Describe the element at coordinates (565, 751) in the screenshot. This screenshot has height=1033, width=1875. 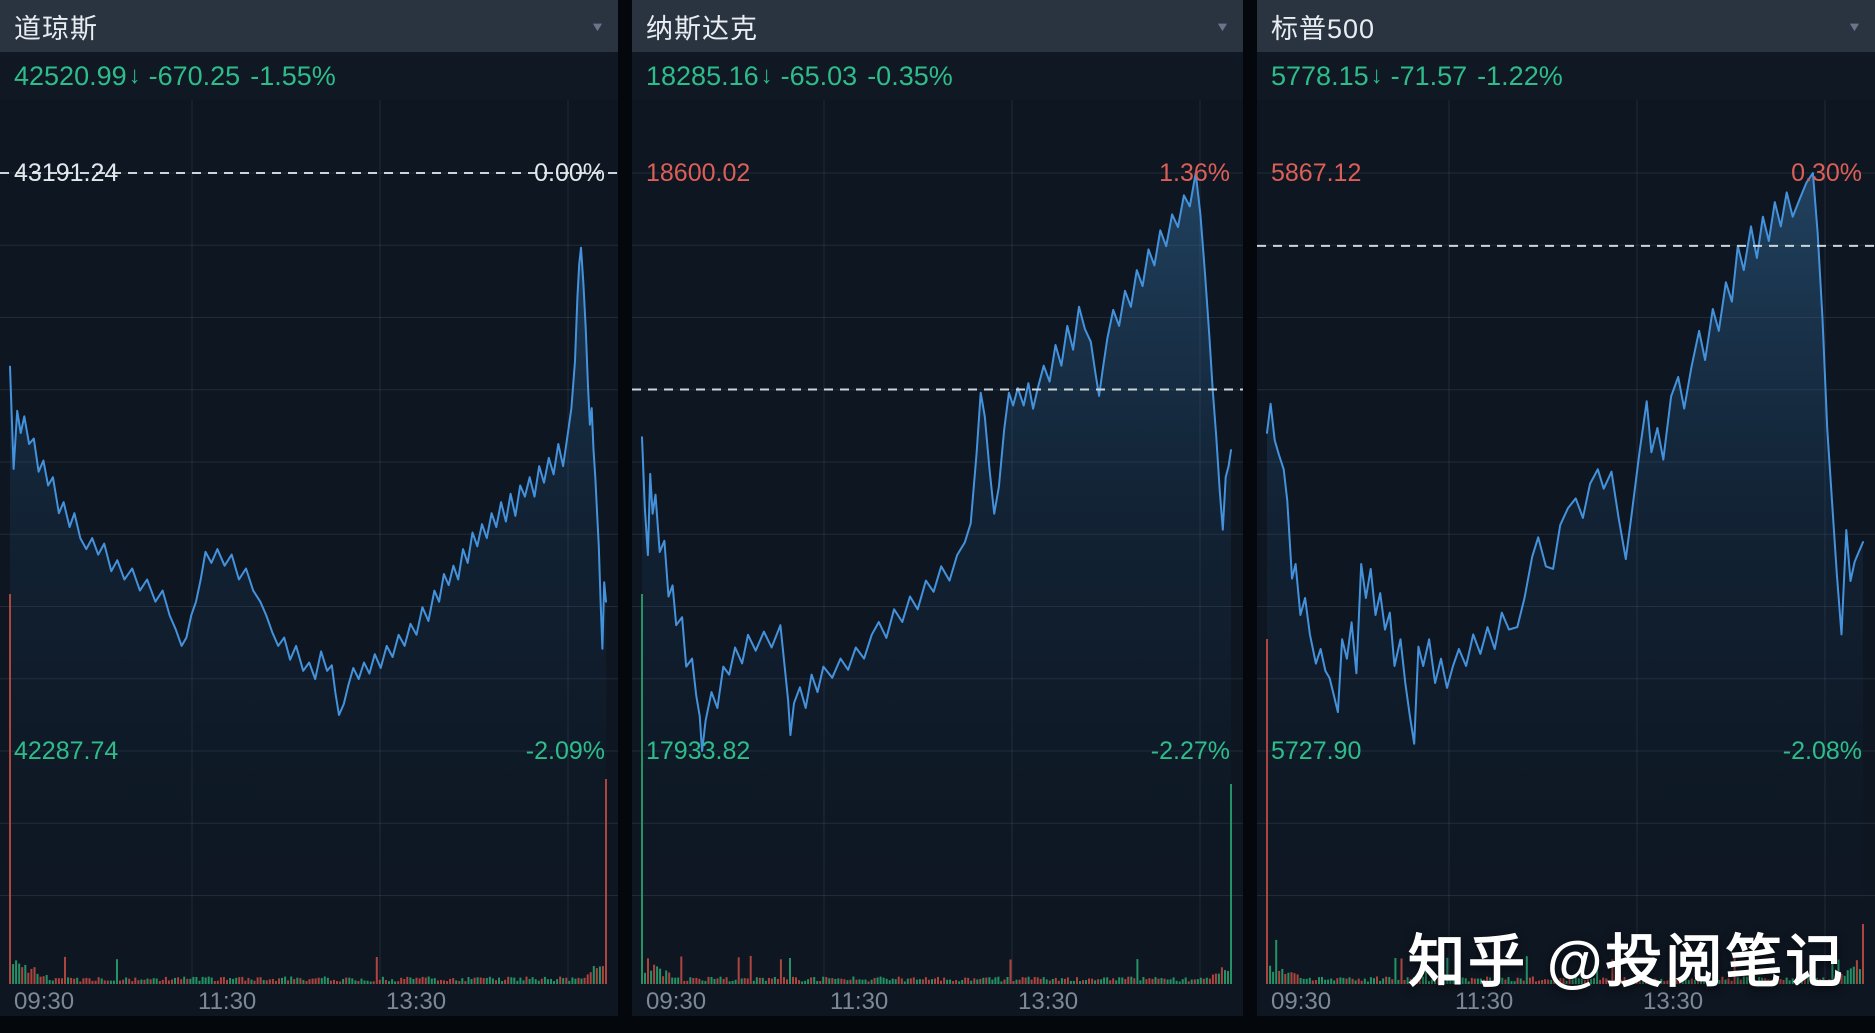
I see `range-low-pct: -2.09%` at that location.